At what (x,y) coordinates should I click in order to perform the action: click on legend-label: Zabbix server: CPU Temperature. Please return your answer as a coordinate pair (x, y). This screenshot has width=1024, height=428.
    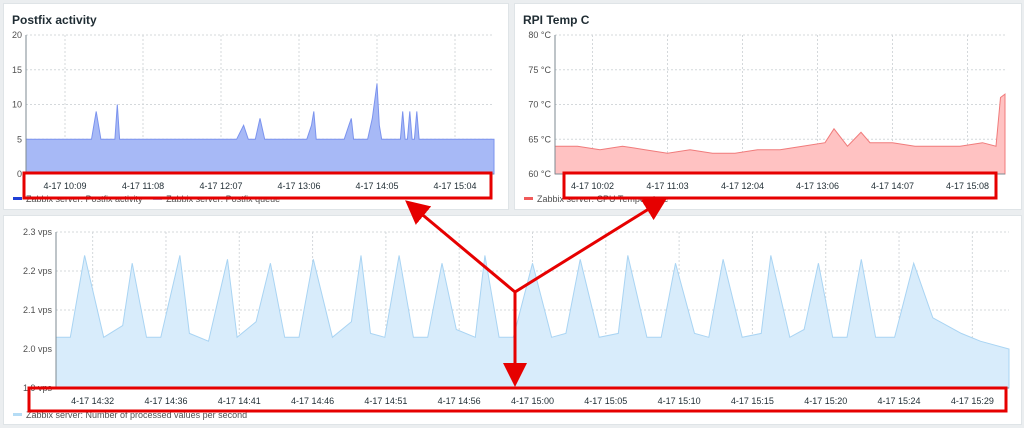
    Looking at the image, I should click on (603, 199).